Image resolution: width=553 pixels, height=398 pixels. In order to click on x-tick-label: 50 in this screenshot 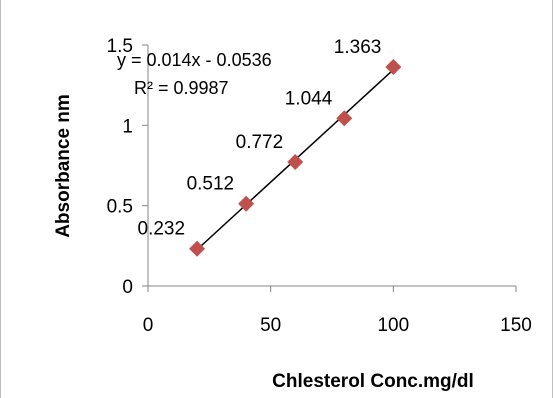, I will do `click(270, 325)`.